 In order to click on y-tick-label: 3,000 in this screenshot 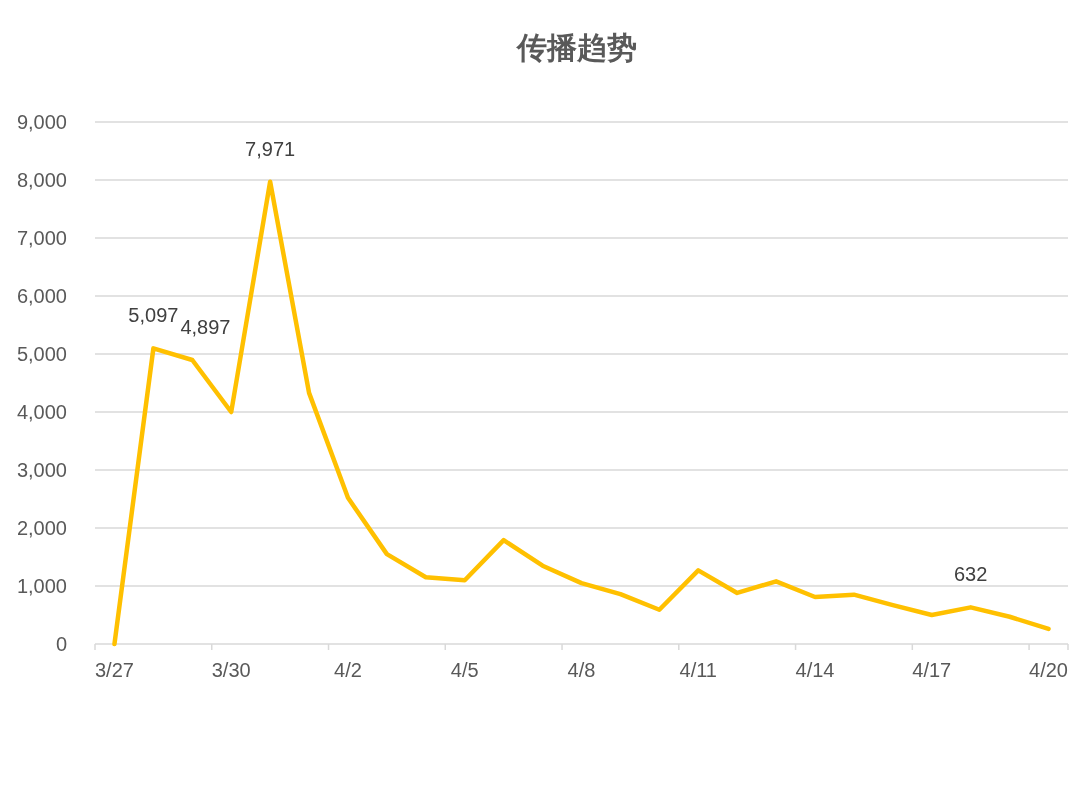, I will do `click(41, 470)`.